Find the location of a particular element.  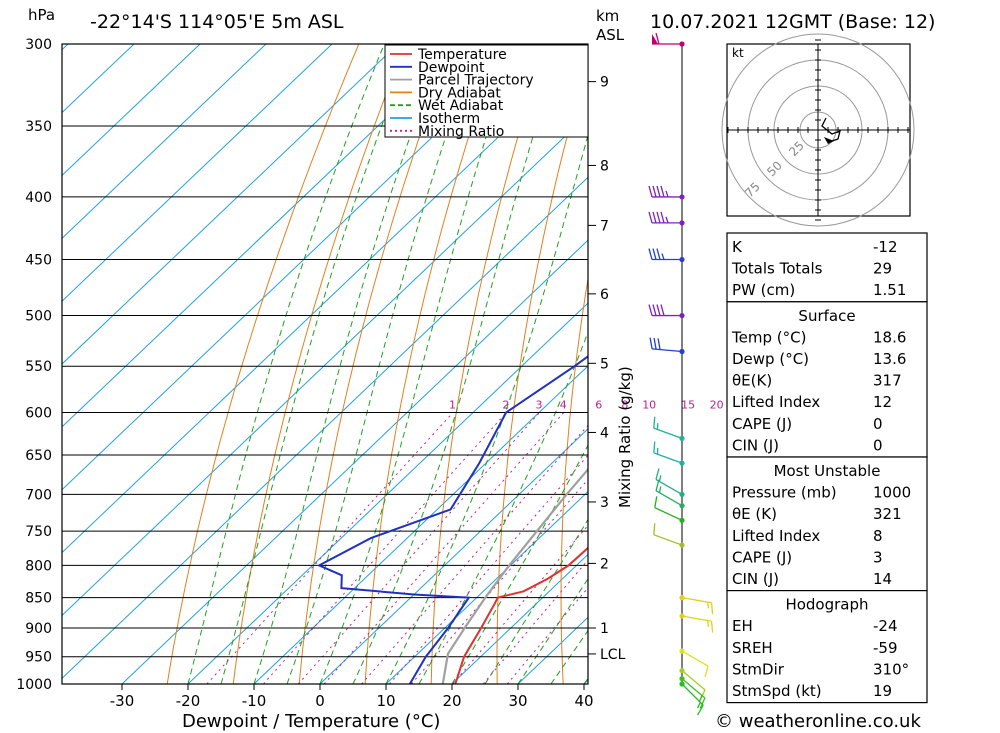

section-title-most-unstable: Most Unstable is located at coordinates (827, 471).